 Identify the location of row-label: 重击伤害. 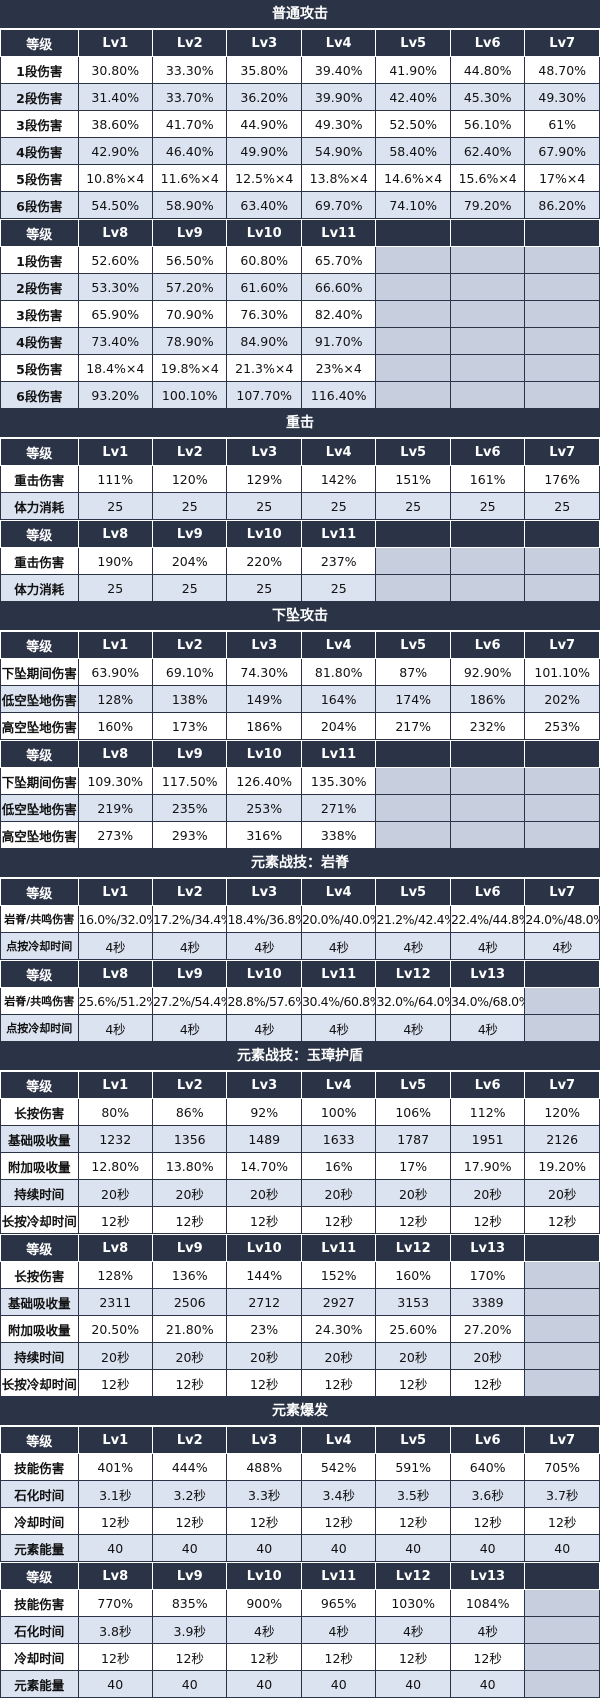
(39, 479).